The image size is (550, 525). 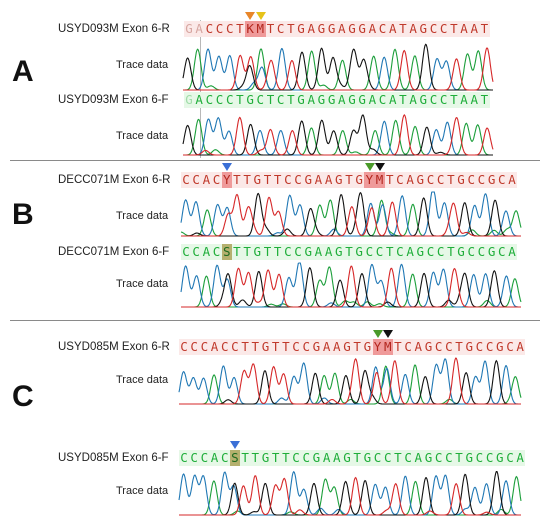 I want to click on variant-base: M, so click(x=260, y=29).